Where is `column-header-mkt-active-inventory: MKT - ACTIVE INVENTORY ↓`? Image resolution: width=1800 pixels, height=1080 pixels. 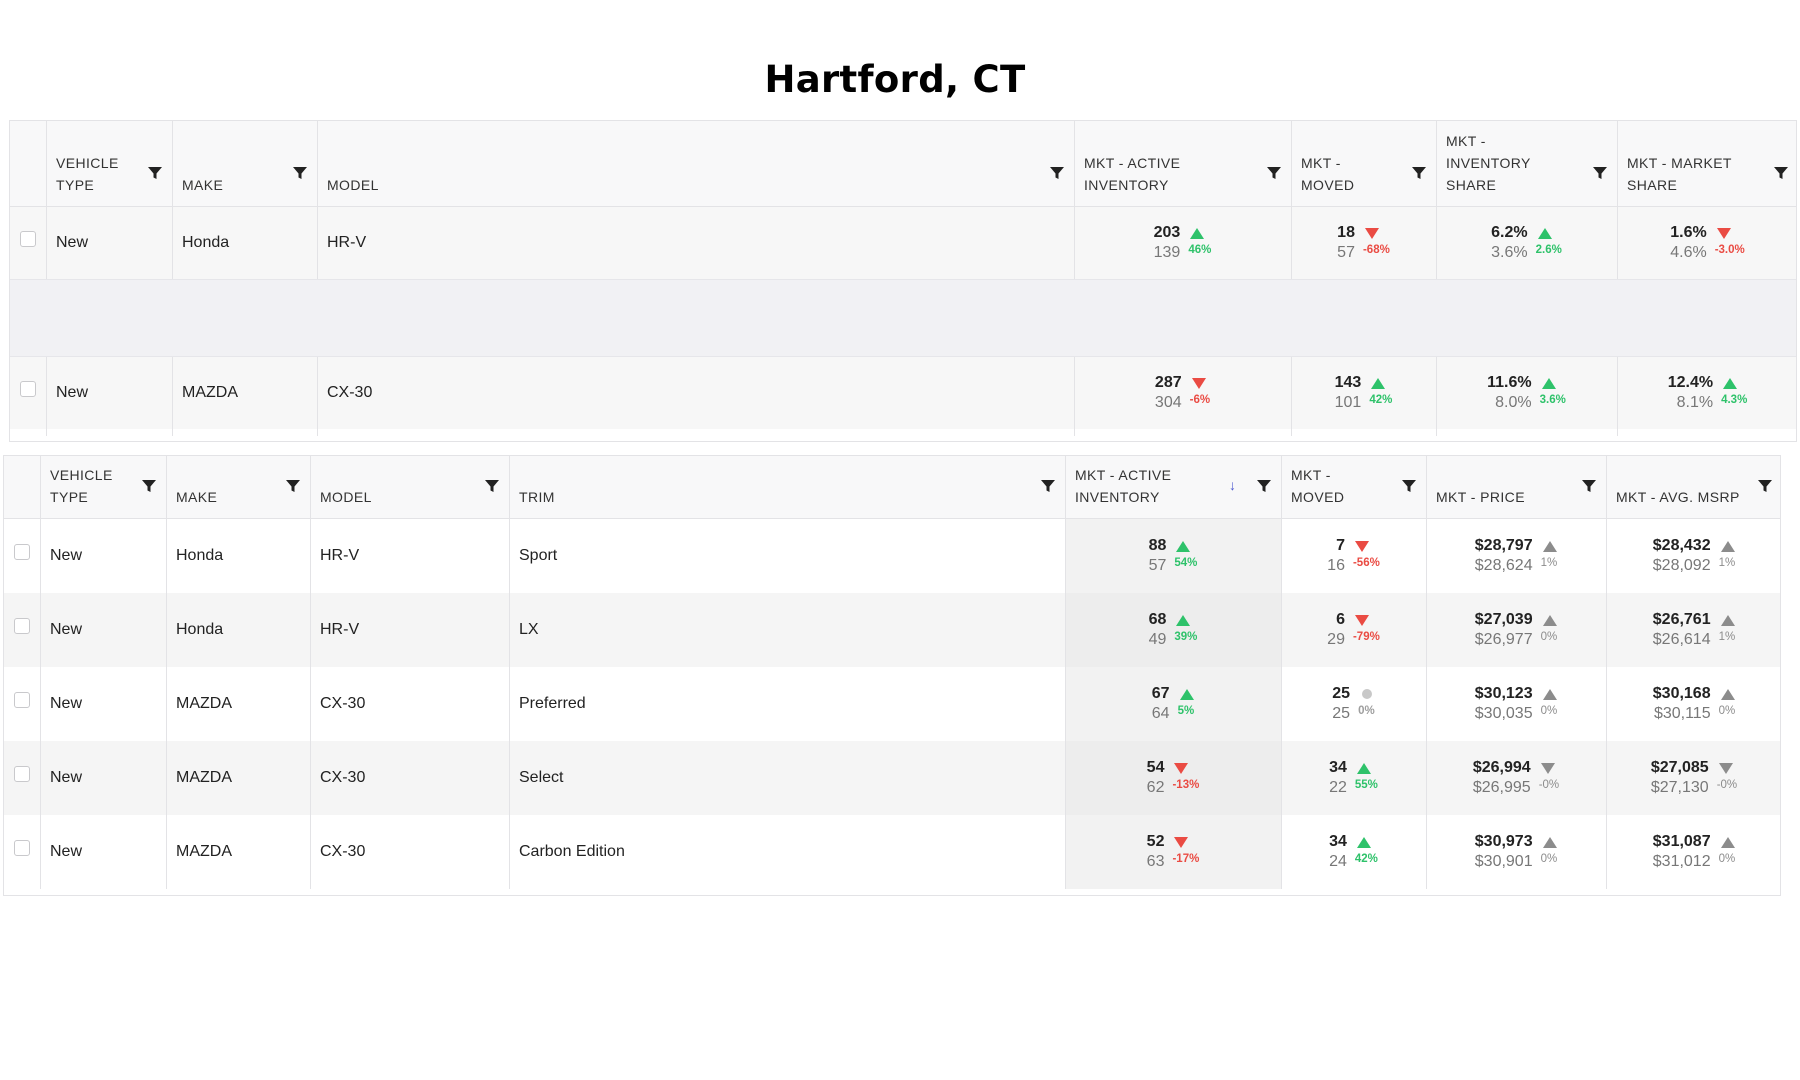
column-header-mkt-active-inventory: MKT - ACTIVE INVENTORY ↓ is located at coordinates (1174, 487).